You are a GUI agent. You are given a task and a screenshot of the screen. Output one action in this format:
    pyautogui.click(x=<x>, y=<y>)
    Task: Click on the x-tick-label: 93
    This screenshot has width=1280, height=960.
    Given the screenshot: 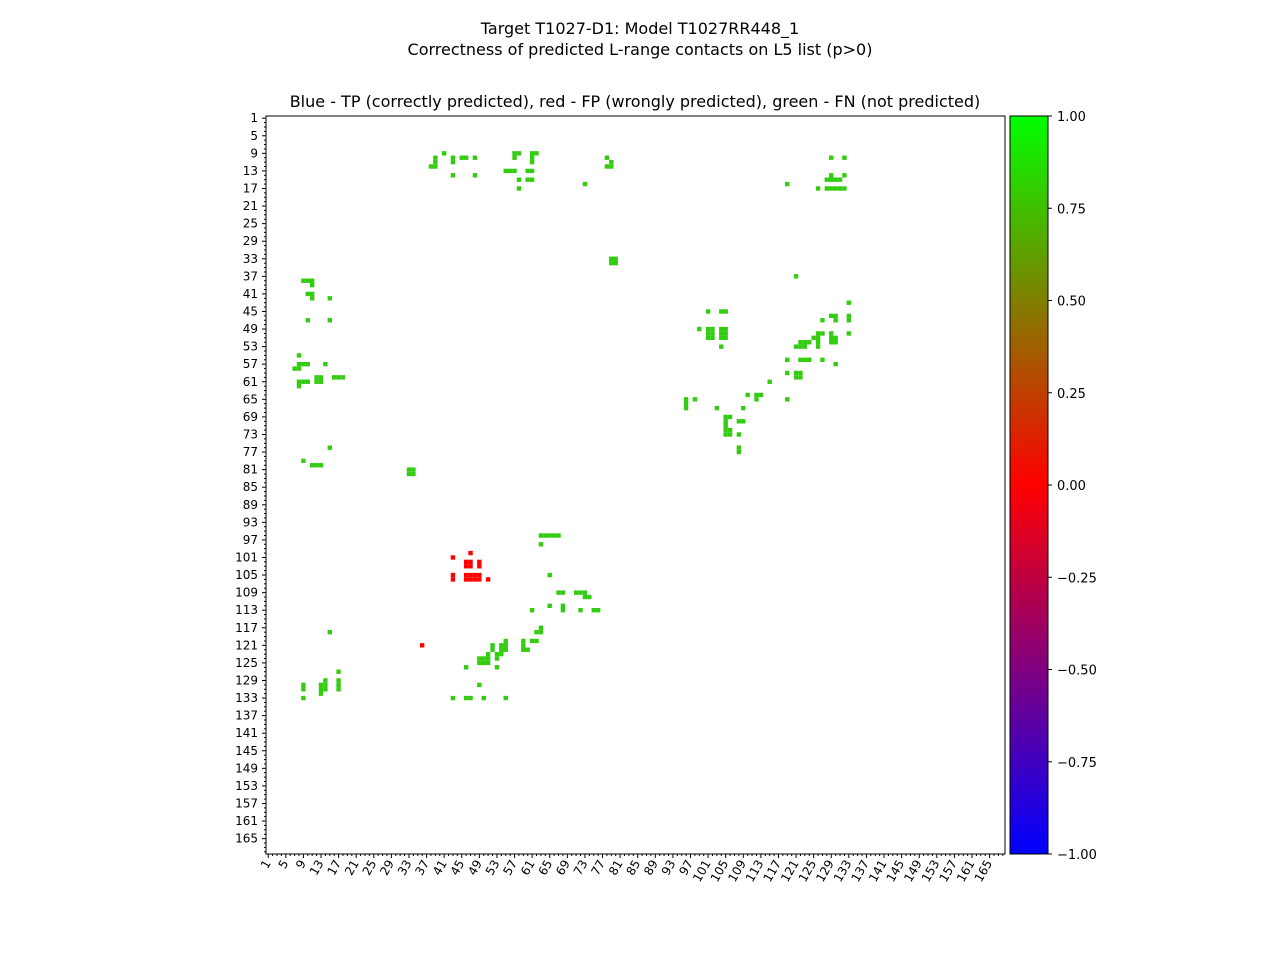 What is the action you would take?
    pyautogui.click(x=669, y=868)
    